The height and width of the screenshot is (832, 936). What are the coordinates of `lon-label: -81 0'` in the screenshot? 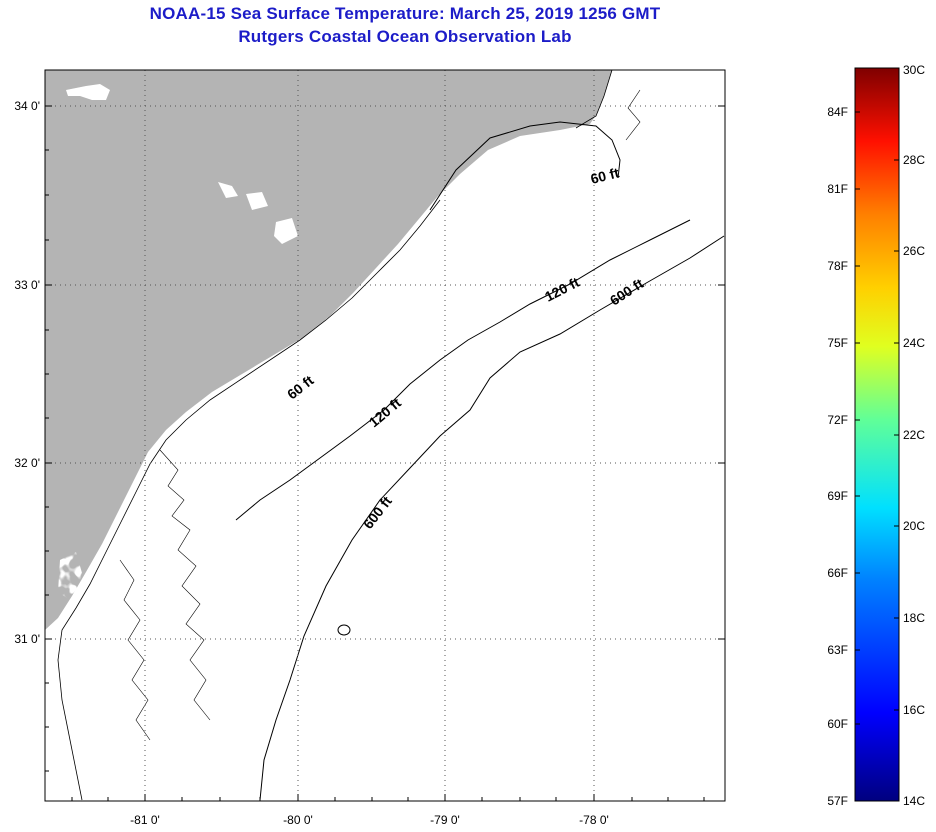 It's located at (145, 820).